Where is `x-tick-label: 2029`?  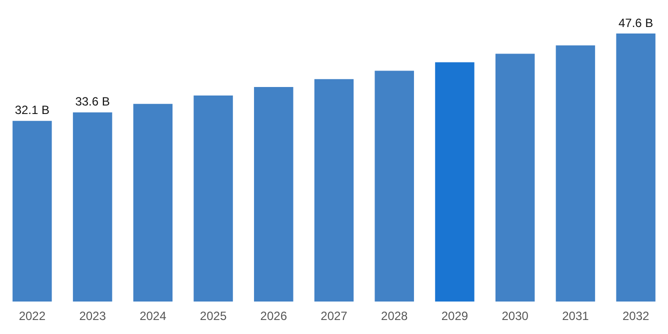 x-tick-label: 2029 is located at coordinates (454, 316).